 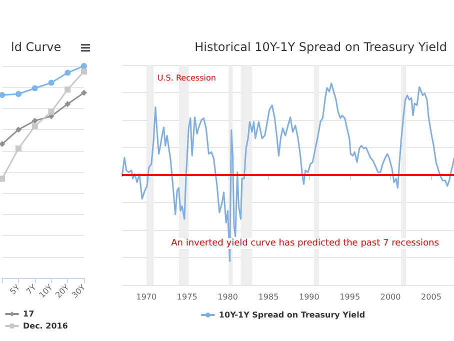 I want to click on annotation: An inverted yield curve has predicted the past 7 recessions, so click(x=305, y=243).